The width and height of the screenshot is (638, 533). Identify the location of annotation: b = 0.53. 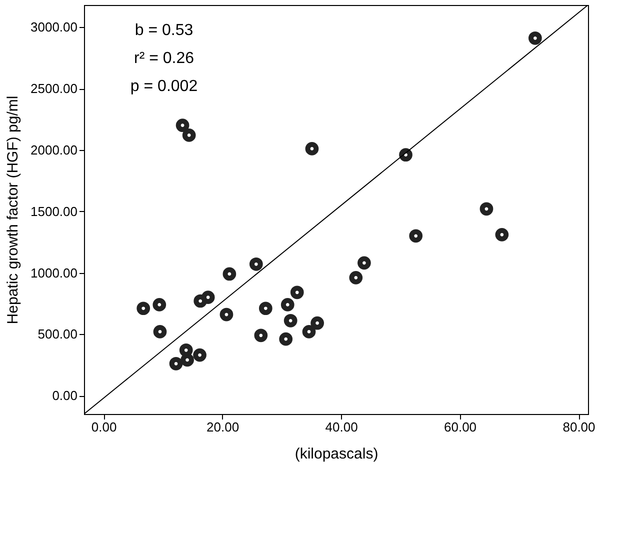
(164, 30).